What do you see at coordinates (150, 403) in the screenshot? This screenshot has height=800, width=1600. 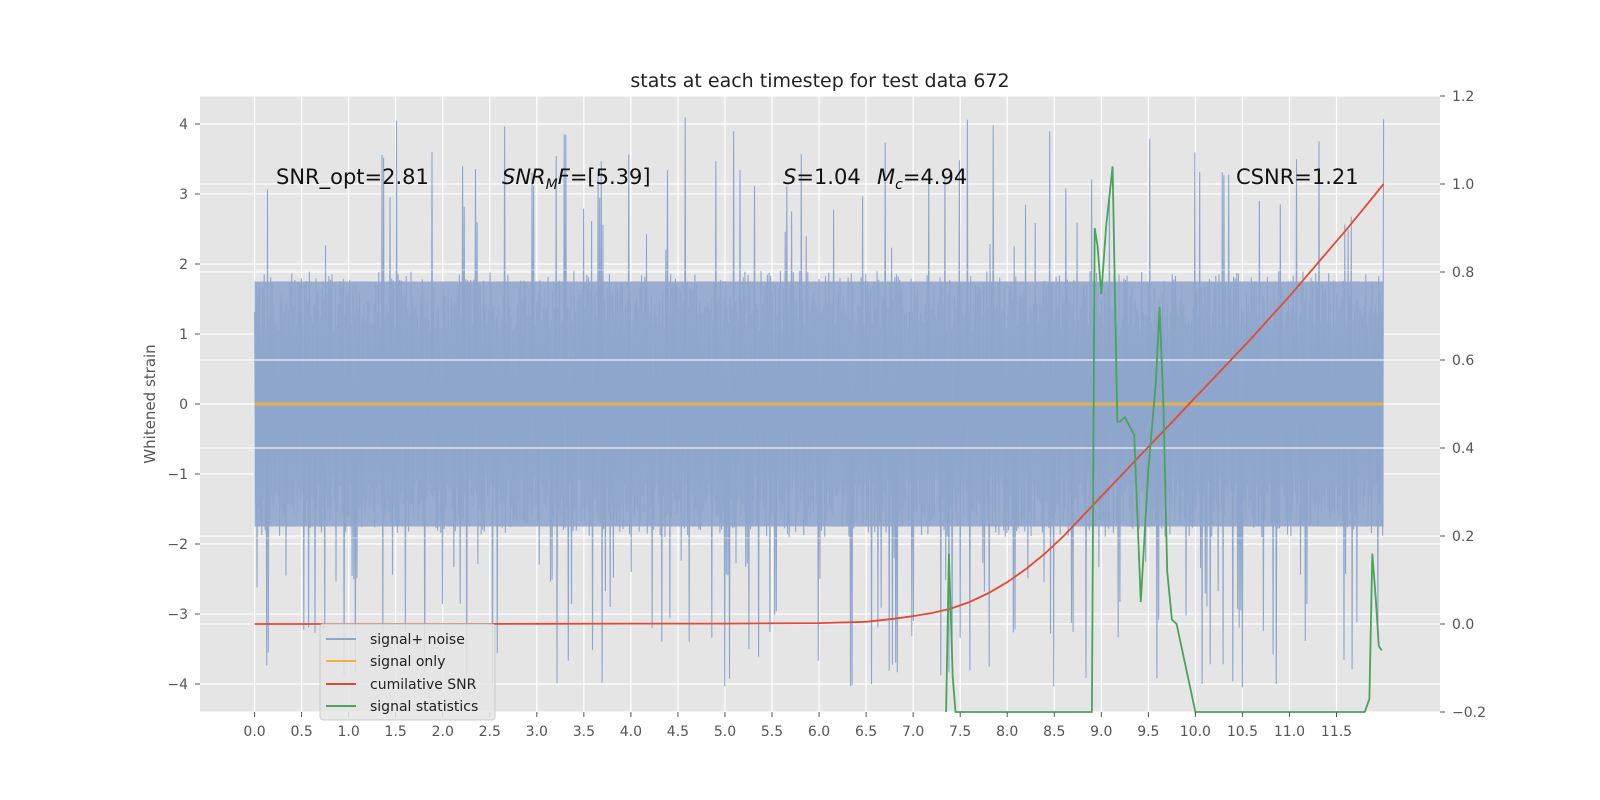 I see `y-axis-title: Whitened strain` at bounding box center [150, 403].